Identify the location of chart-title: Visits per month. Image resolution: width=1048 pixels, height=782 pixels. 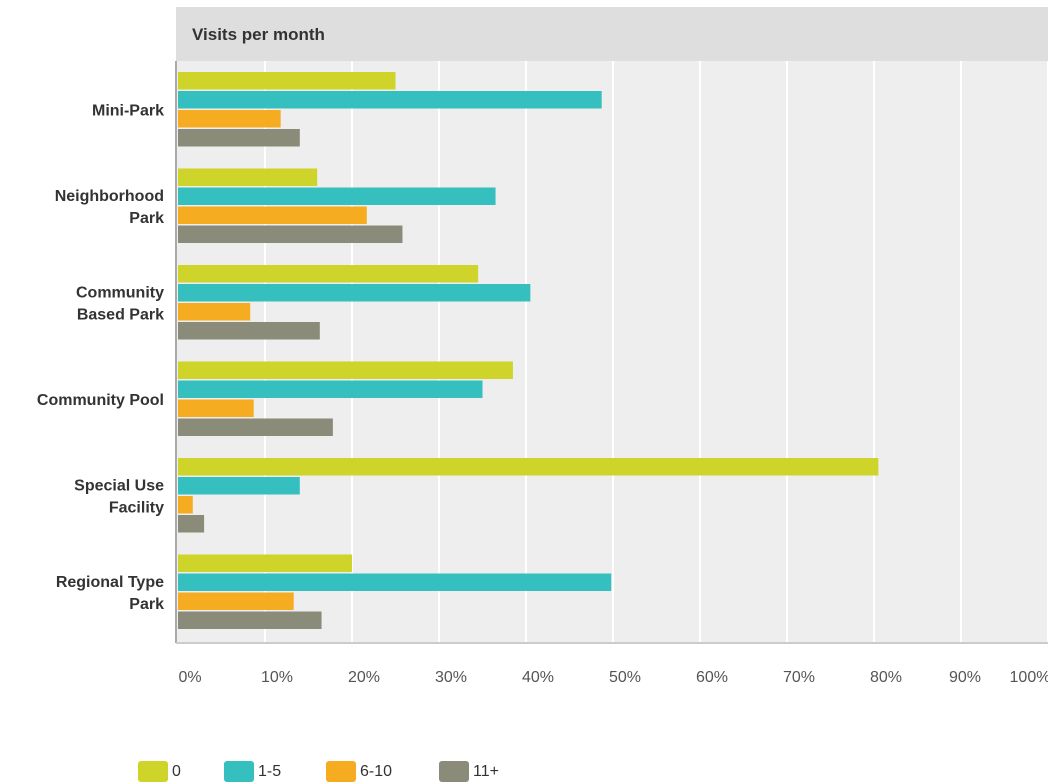
(258, 34).